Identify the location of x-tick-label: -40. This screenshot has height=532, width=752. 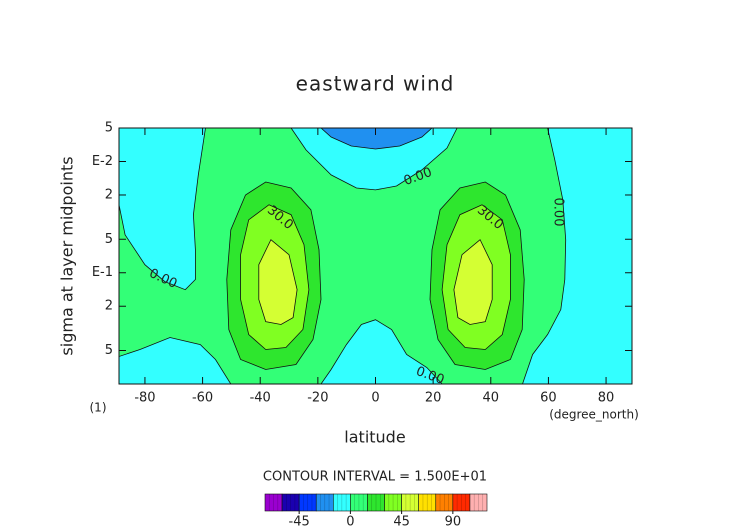
(260, 398).